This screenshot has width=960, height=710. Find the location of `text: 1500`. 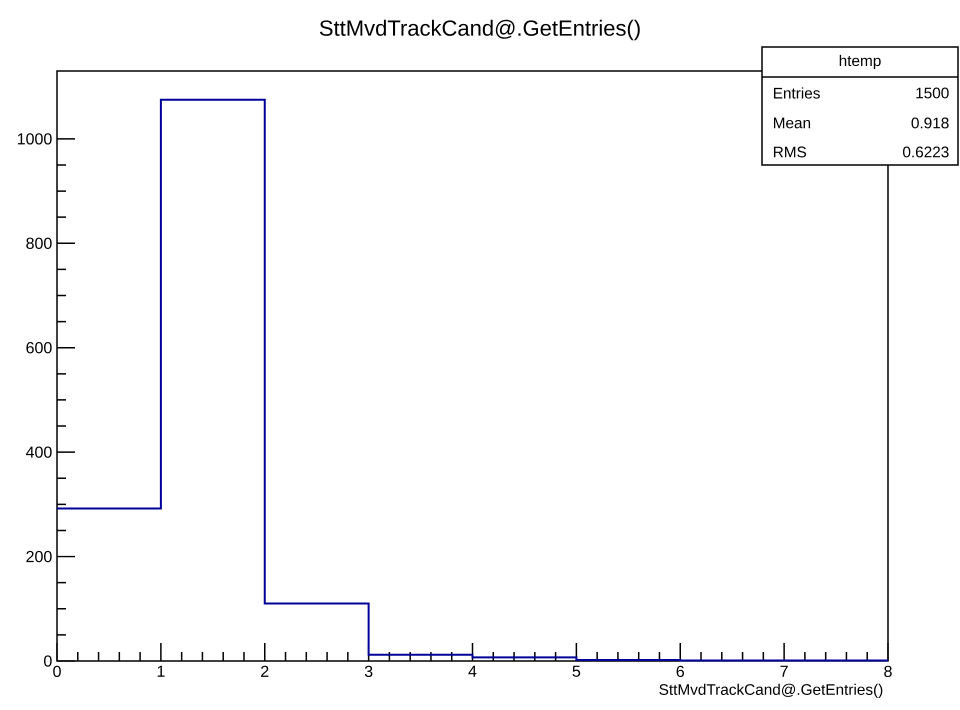

text: 1500 is located at coordinates (932, 93).